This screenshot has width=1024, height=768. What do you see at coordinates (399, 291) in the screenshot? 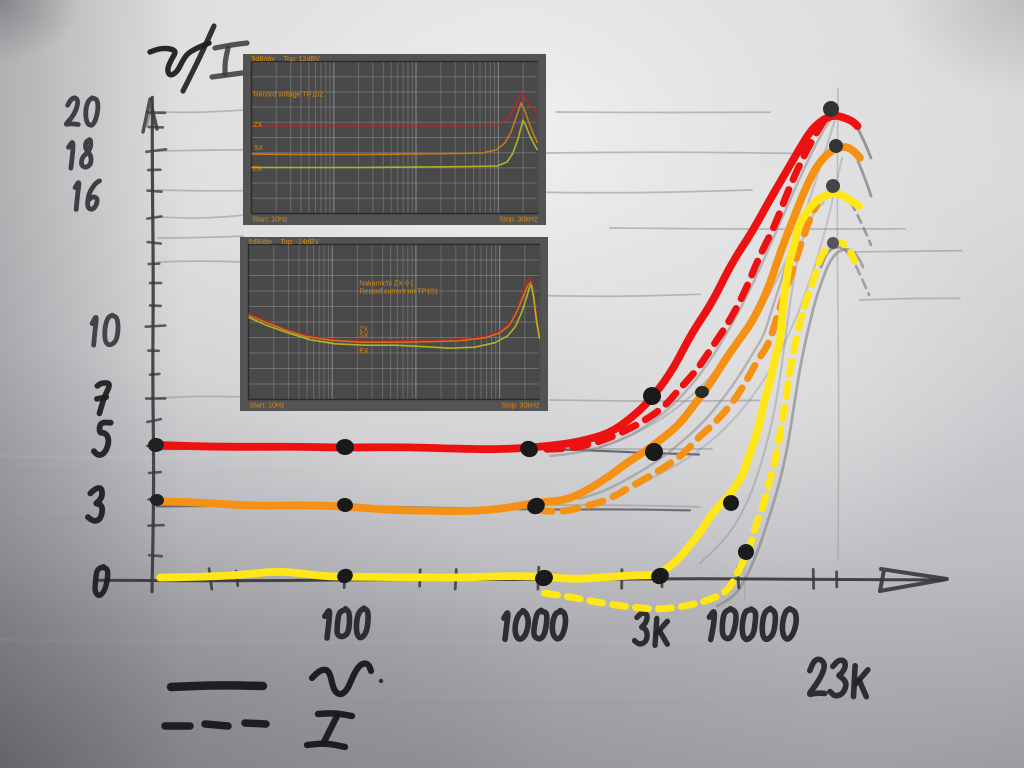
I see `svg-text: Record current on TP101` at bounding box center [399, 291].